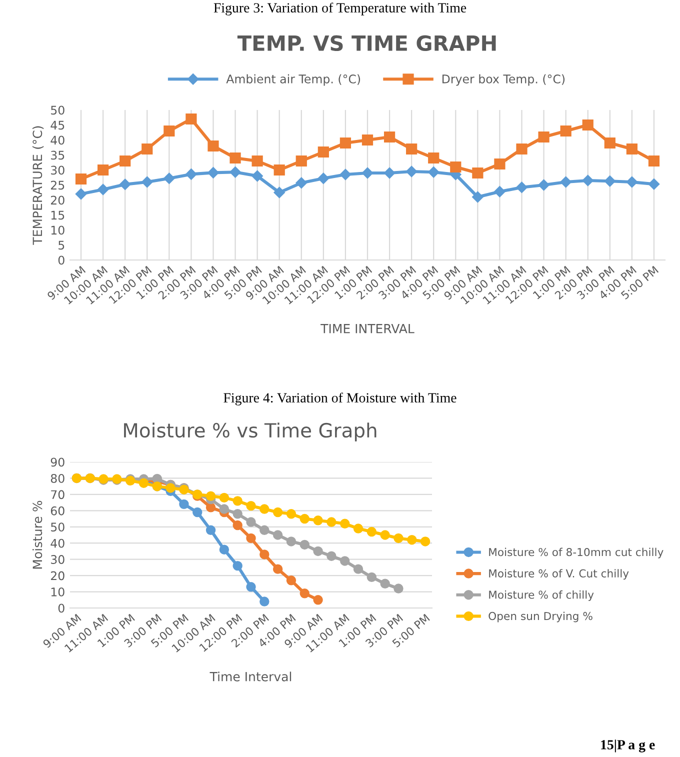 This screenshot has height=757, width=680. I want to click on y-tick-label: 70, so click(57, 495).